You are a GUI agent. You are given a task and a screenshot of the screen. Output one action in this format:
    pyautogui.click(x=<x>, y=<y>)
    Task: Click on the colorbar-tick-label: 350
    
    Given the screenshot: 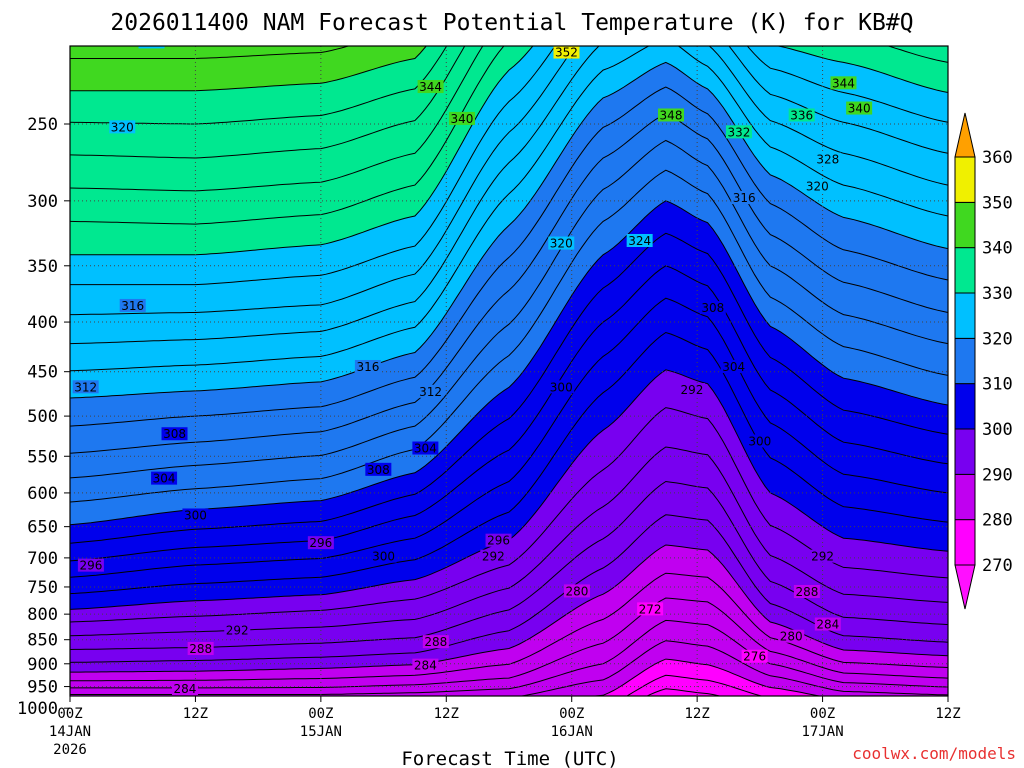 What is the action you would take?
    pyautogui.click(x=997, y=203)
    